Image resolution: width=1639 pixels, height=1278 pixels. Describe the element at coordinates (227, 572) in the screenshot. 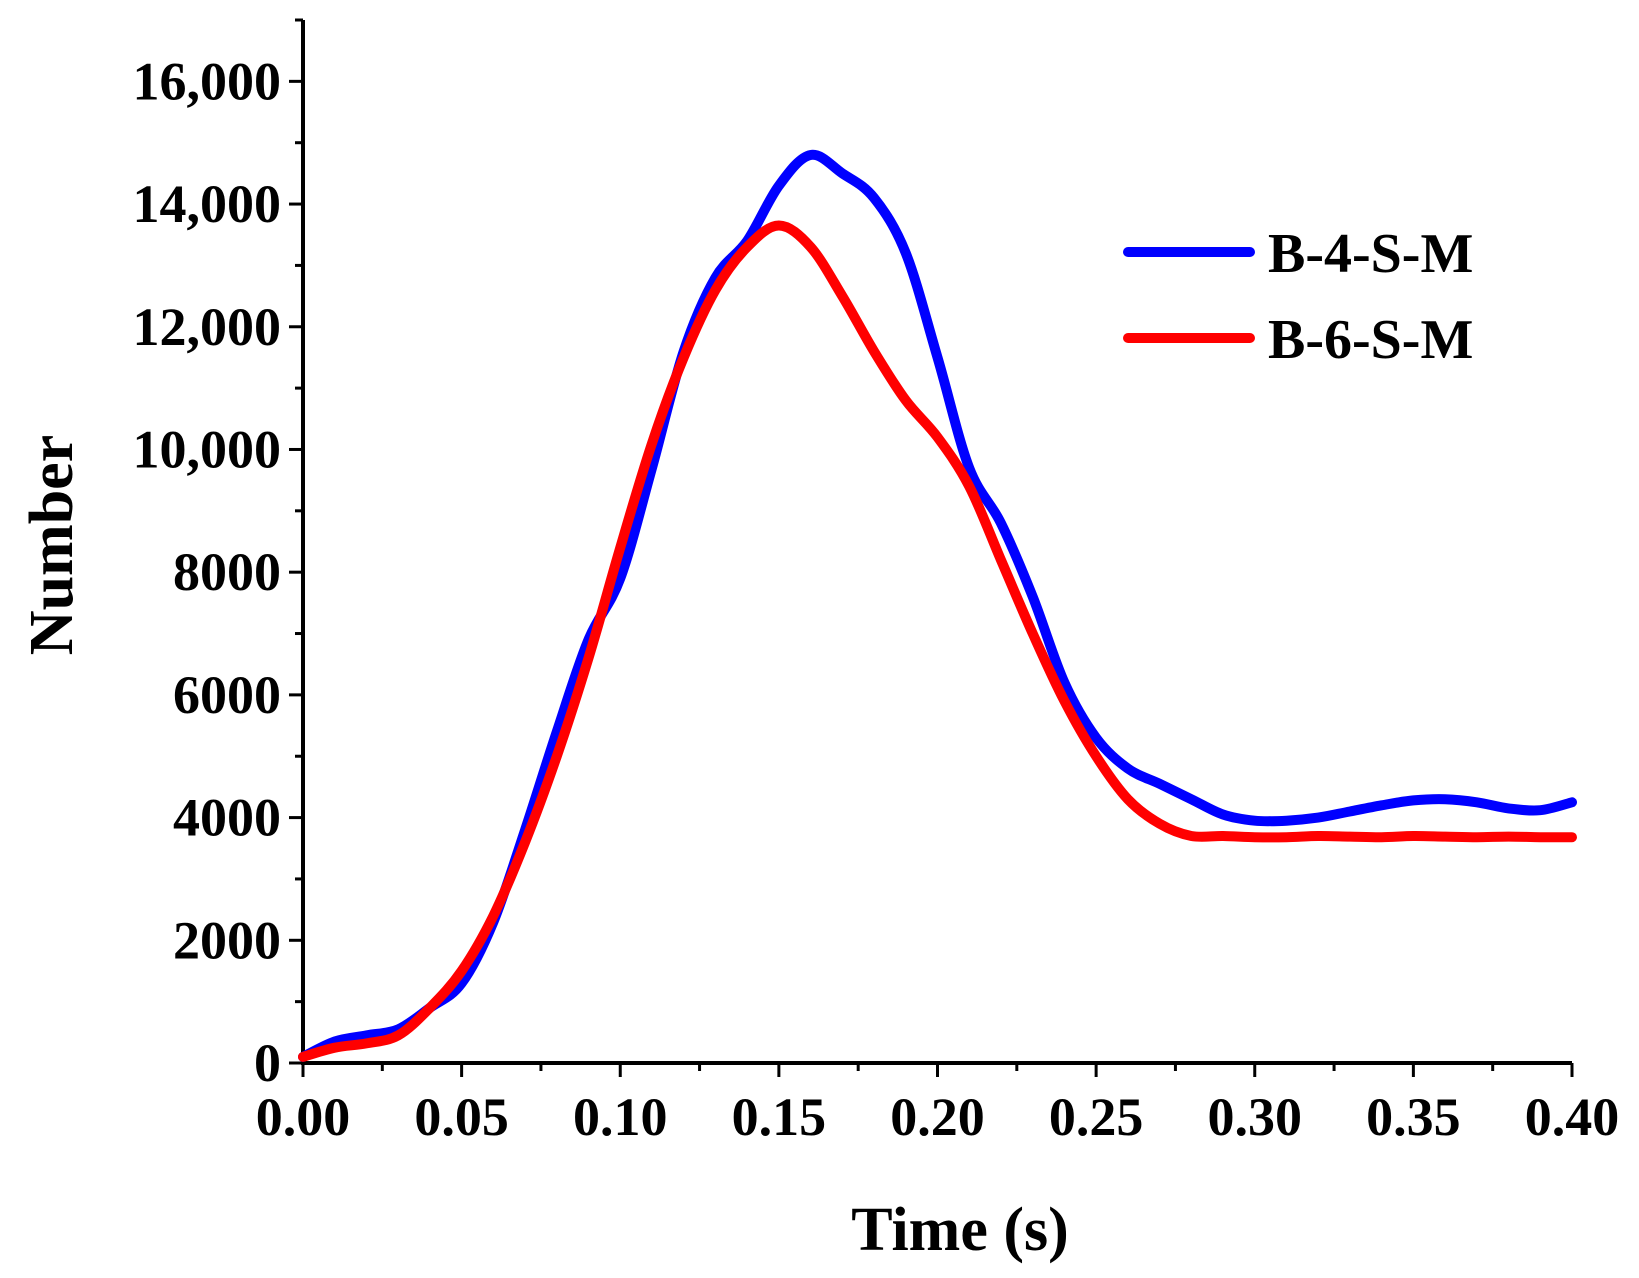

I see `y-tick-label: 8000` at that location.